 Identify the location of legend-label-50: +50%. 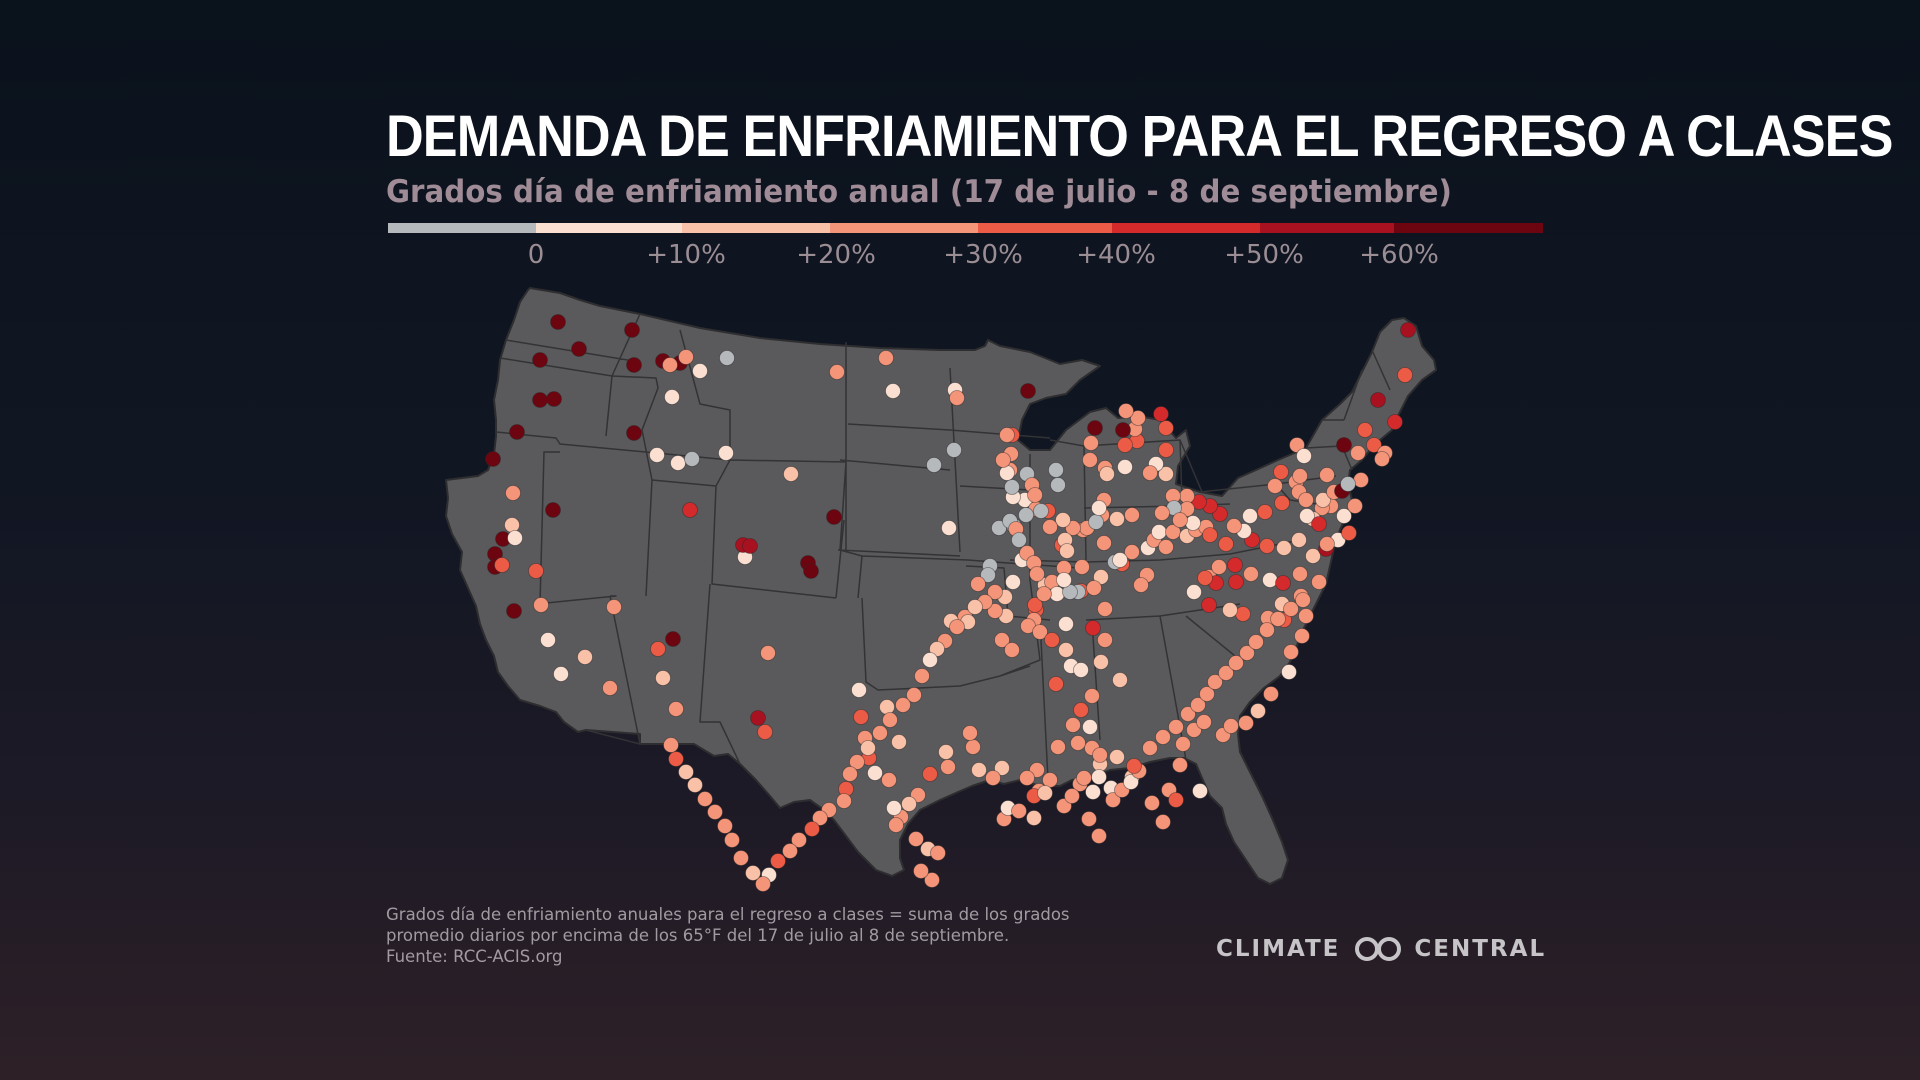
(1264, 255).